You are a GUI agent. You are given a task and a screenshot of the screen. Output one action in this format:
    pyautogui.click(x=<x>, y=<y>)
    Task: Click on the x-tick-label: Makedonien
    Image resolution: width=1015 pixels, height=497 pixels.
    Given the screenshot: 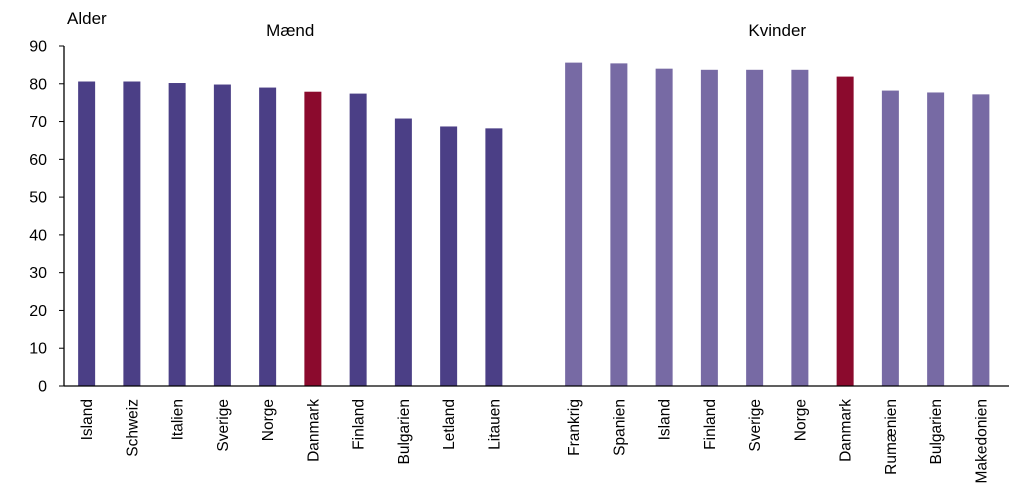 What is the action you would take?
    pyautogui.click(x=981, y=441)
    